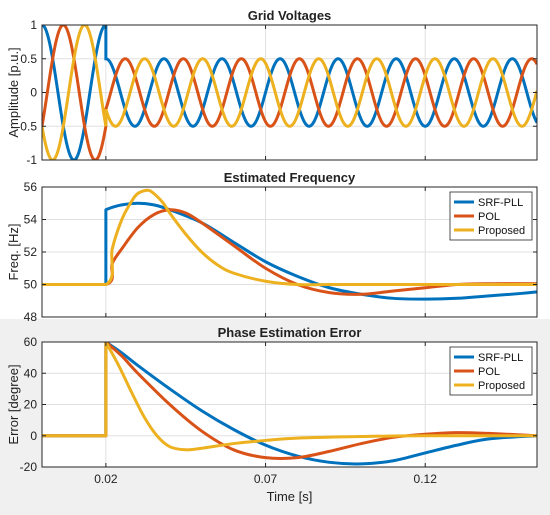 The width and height of the screenshot is (550, 515). I want to click on chart-title: Estimated Frequency, so click(290, 177).